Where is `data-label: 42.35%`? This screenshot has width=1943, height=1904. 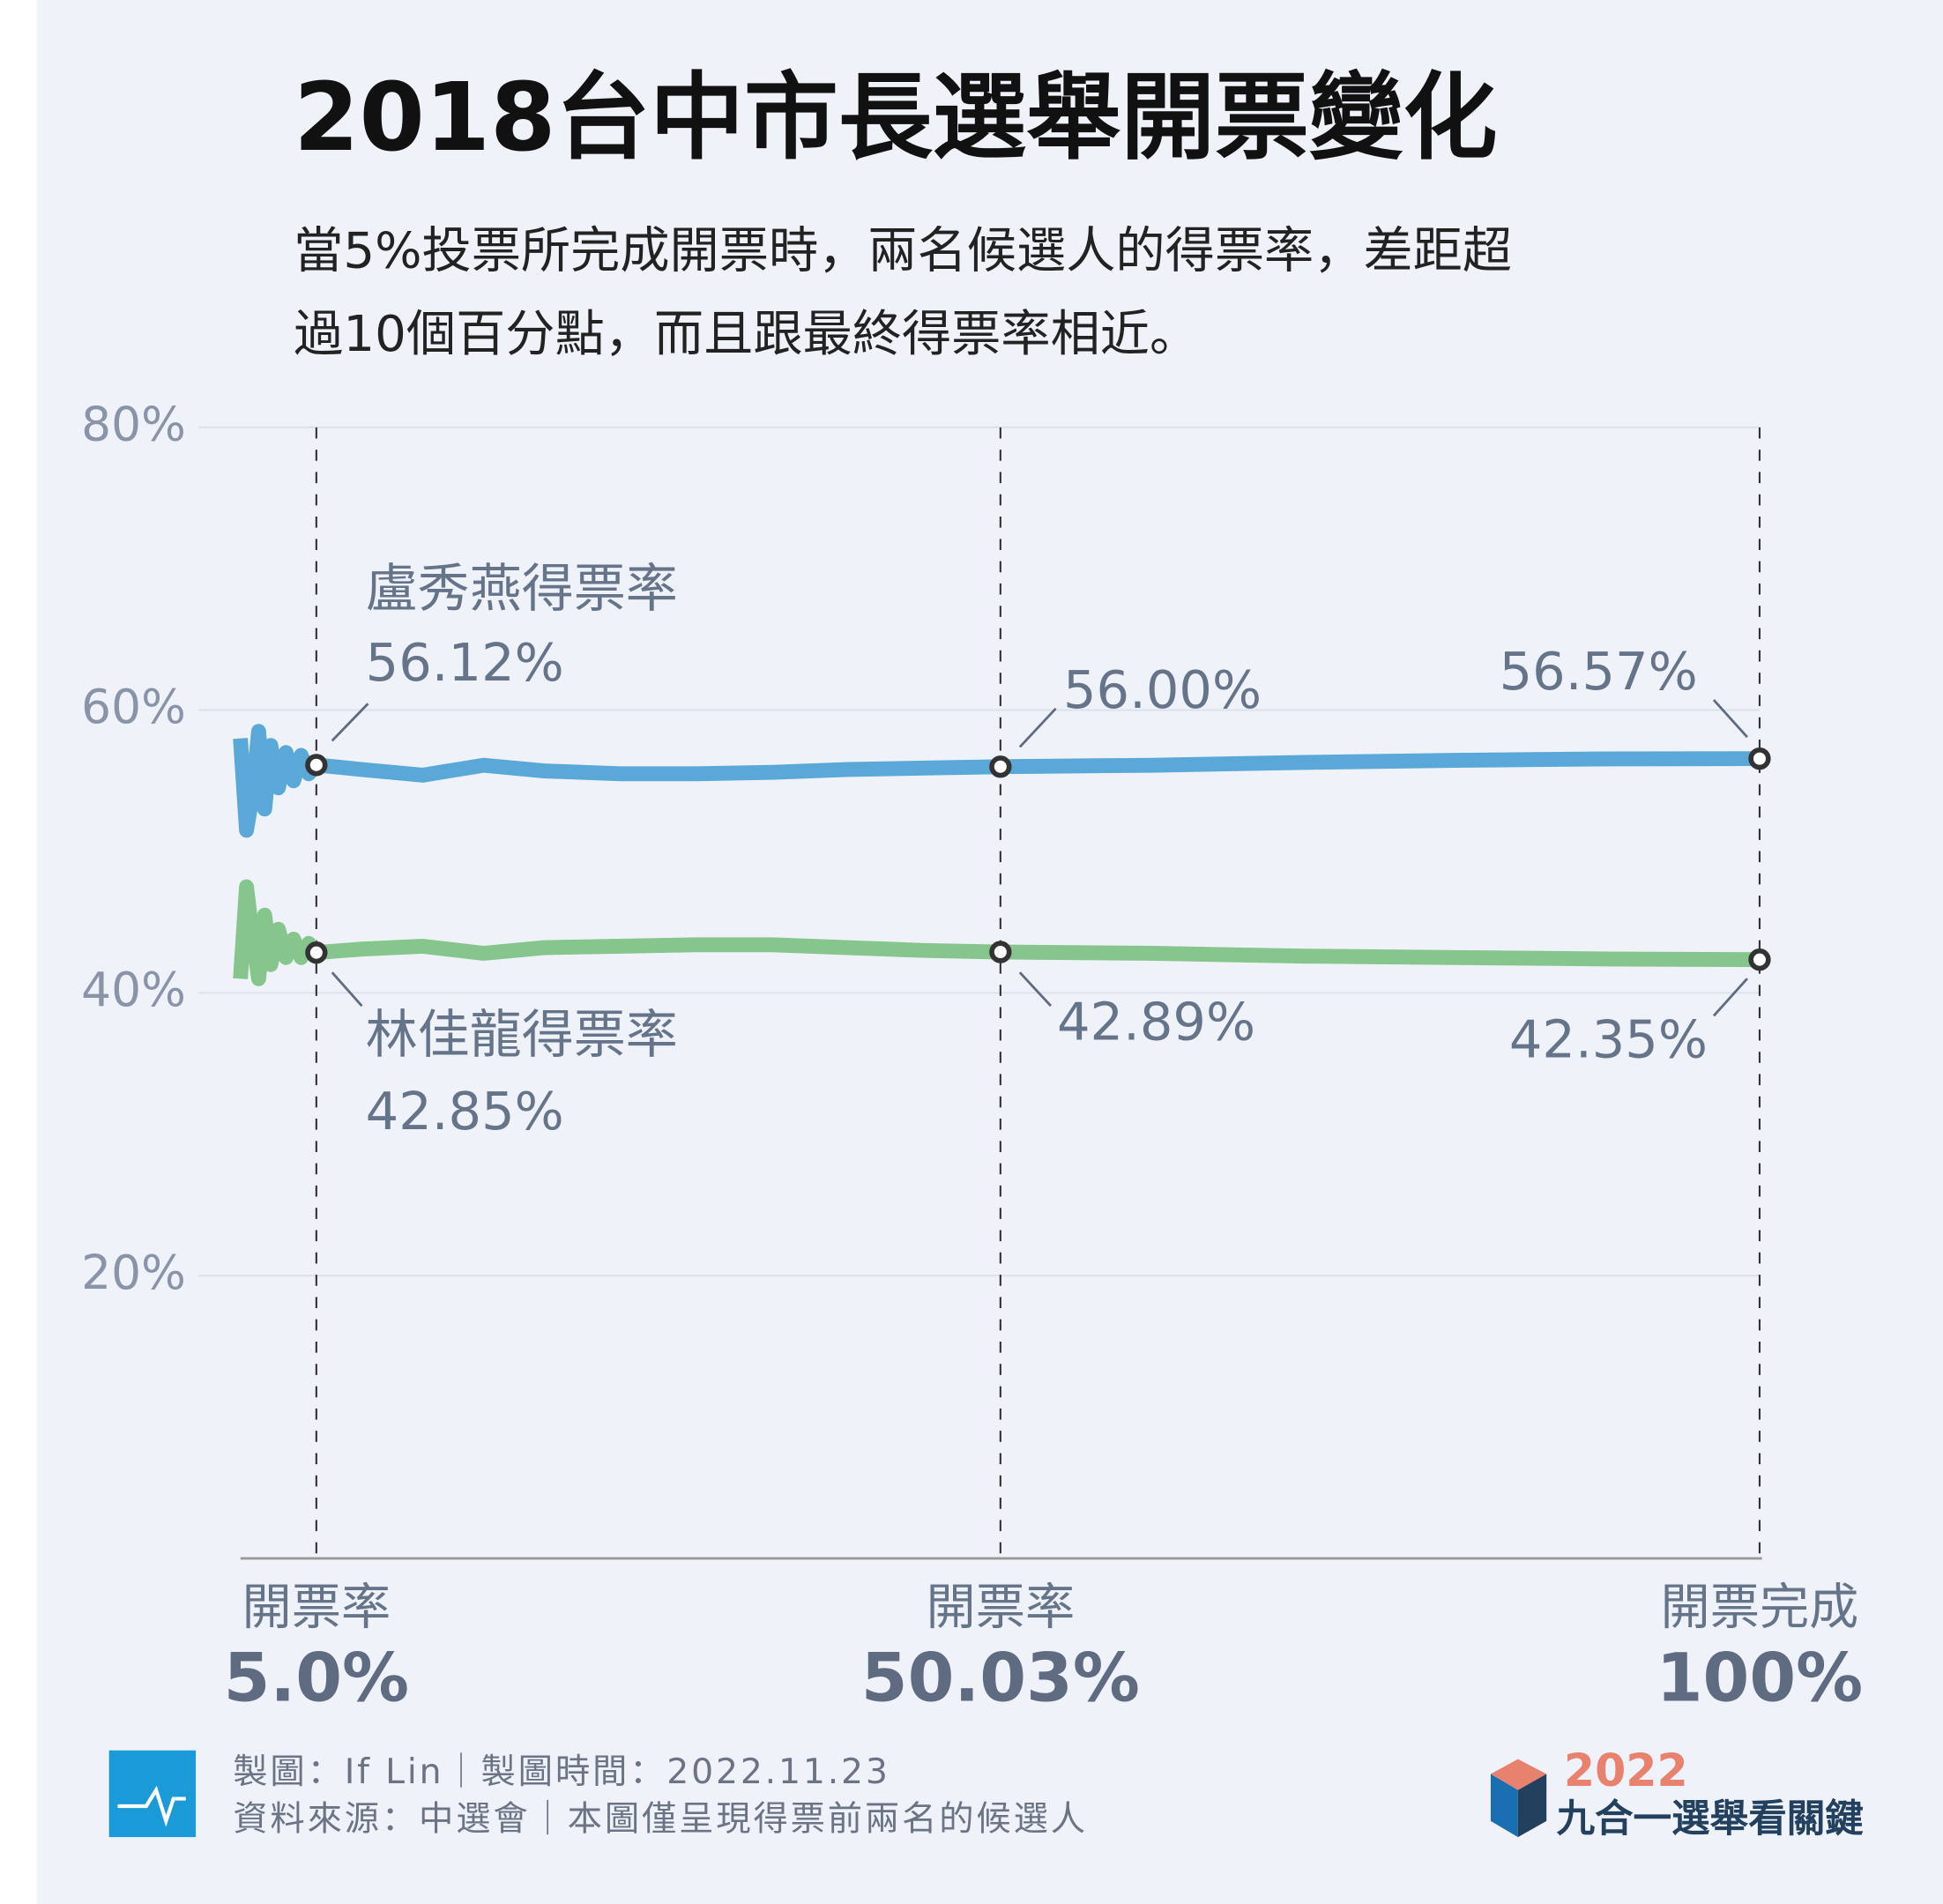 data-label: 42.35% is located at coordinates (1608, 1038).